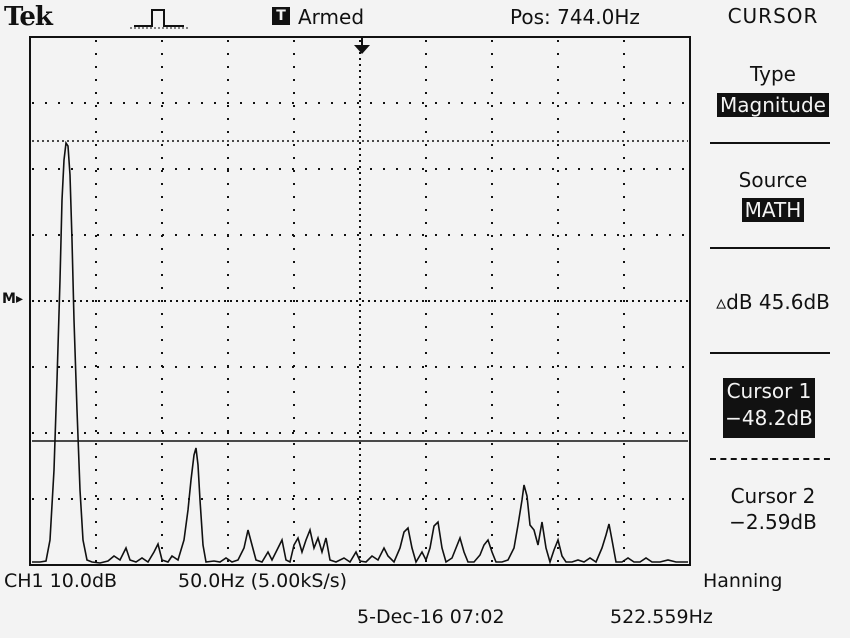  Describe the element at coordinates (575, 17) in the screenshot. I see `horizontal-position: Pos: 744.0Hz` at that location.